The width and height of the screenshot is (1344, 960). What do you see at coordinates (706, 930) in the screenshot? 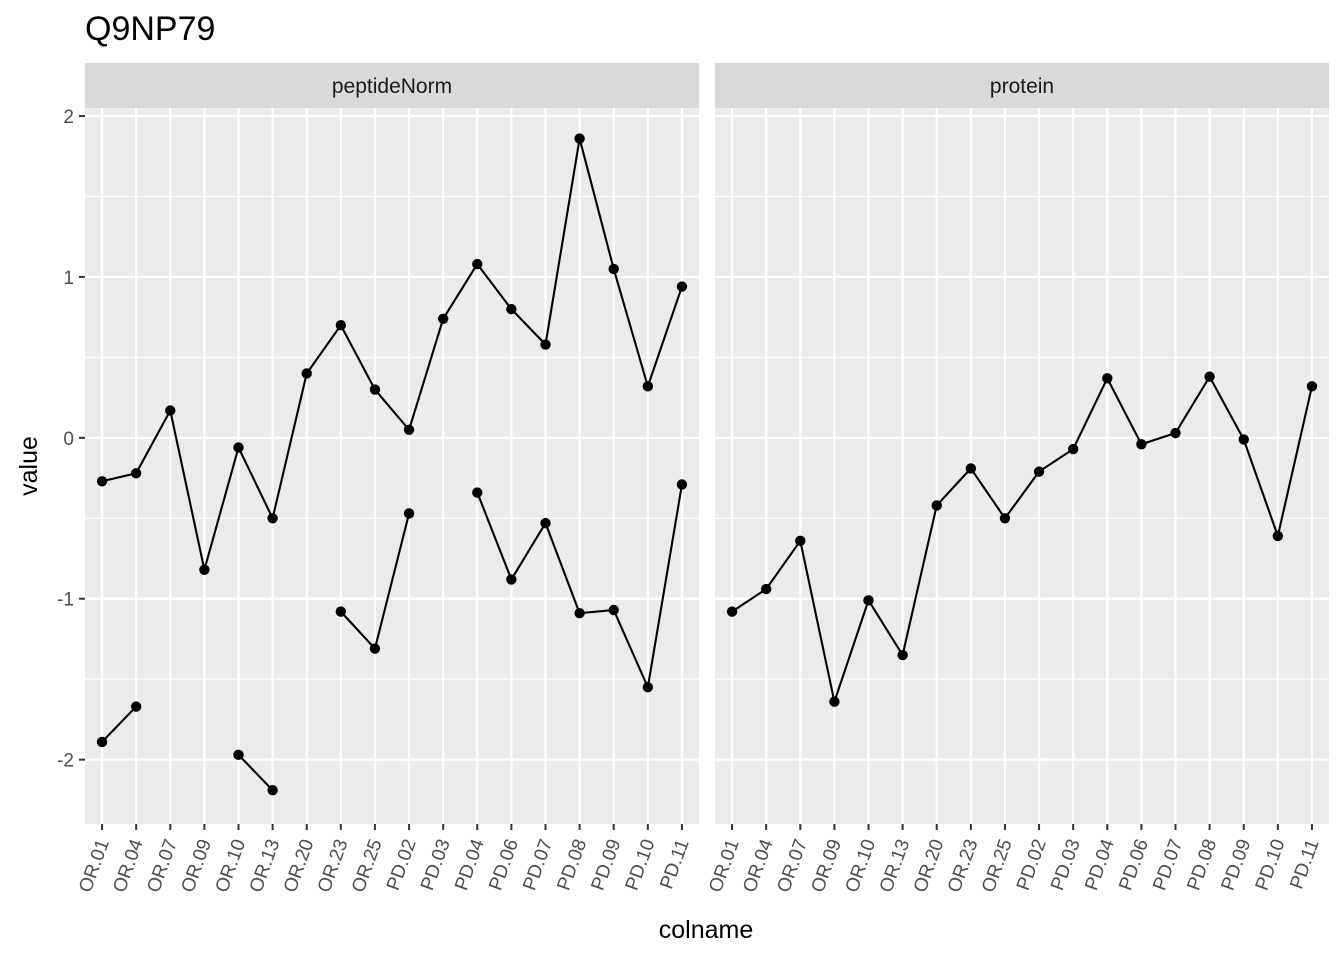
I see `x-axis-title: colname` at bounding box center [706, 930].